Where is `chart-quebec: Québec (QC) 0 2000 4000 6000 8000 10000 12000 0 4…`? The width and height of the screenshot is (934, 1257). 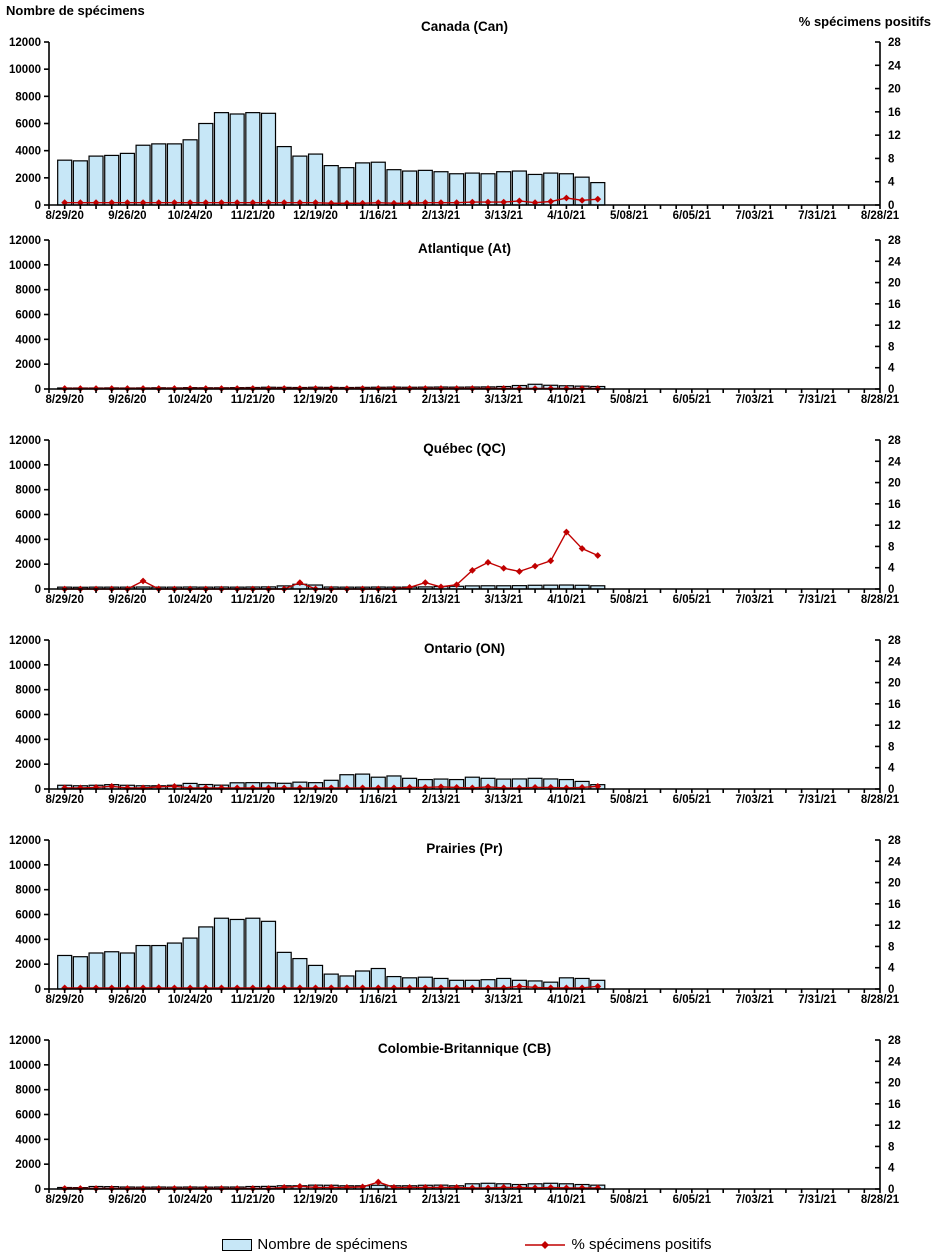 chart-quebec: Québec (QC) 0 2000 4000 6000 8000 10000 12000 0 4… is located at coordinates (455, 520).